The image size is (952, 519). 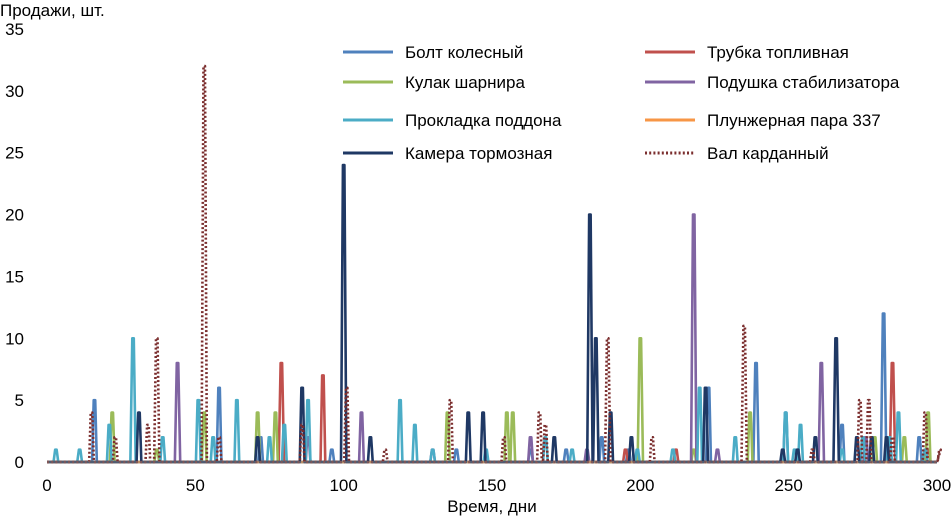 I want to click on x-tick-label: 150, so click(x=492, y=485).